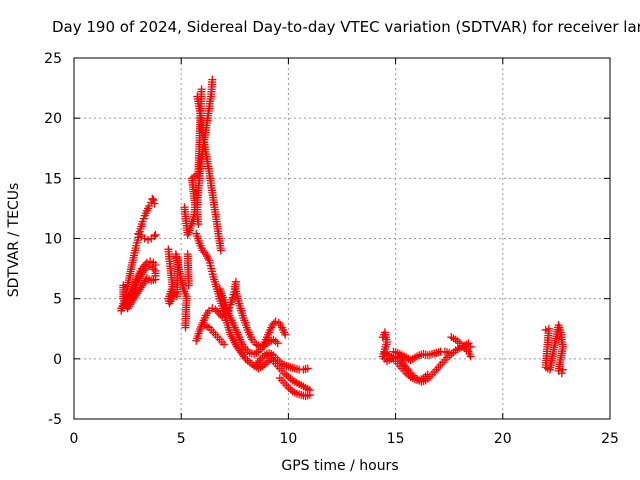 This screenshot has height=480, width=640. I want to click on x-tick-label: 5, so click(181, 439).